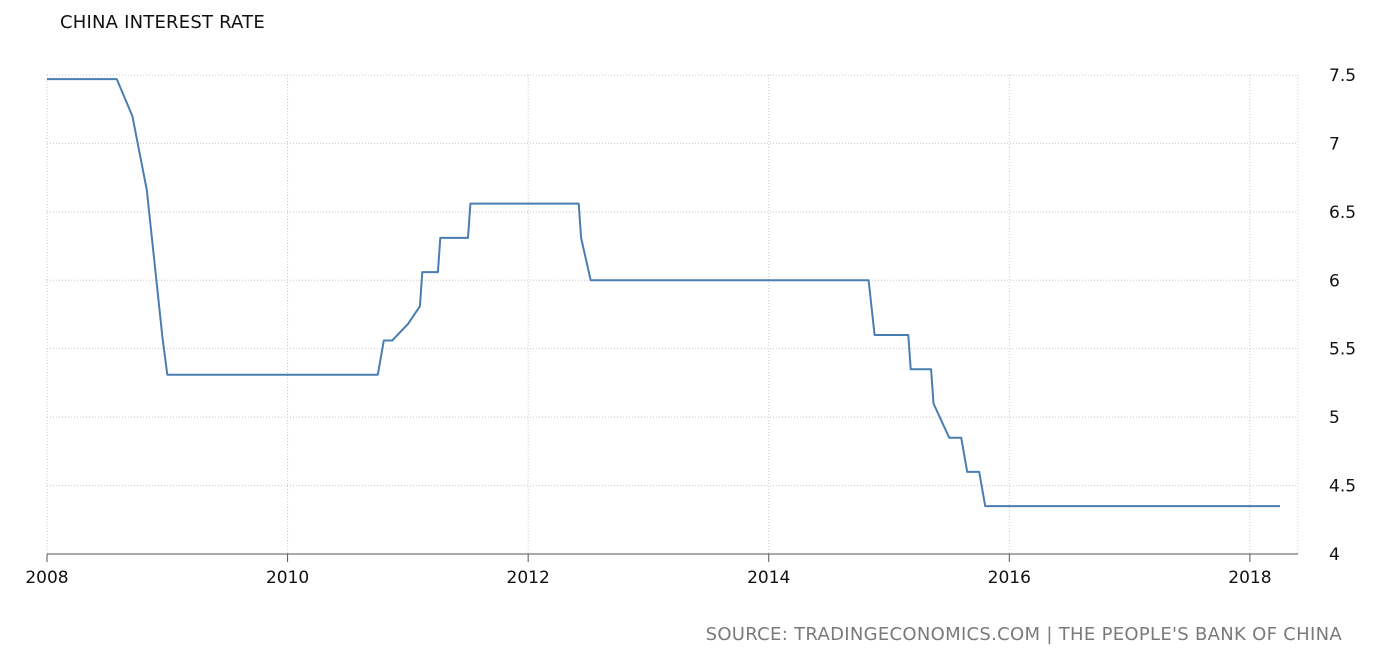  I want to click on y-tick-label: 5.5, so click(1342, 350).